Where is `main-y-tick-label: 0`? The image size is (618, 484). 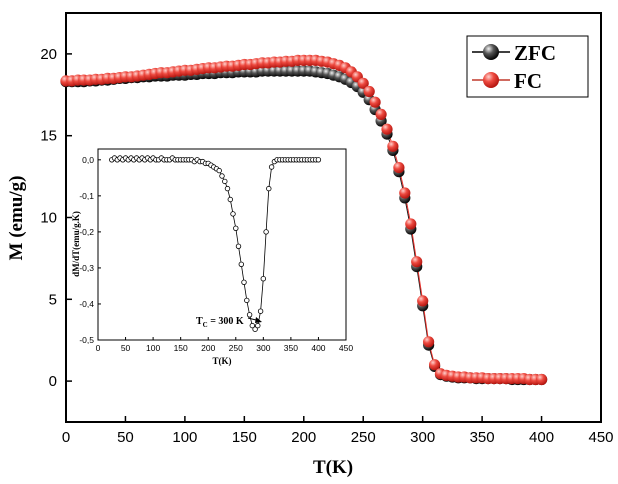 main-y-tick-label: 0 is located at coordinates (53, 381).